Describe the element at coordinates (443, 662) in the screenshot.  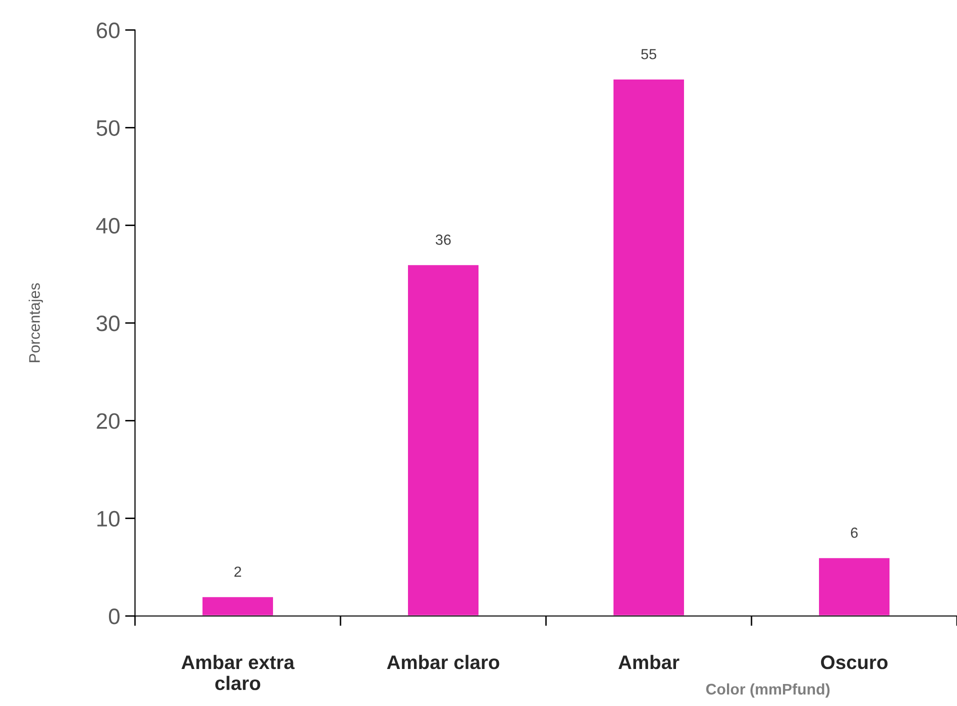
I see `x-tick-label: Ambar claro` at that location.